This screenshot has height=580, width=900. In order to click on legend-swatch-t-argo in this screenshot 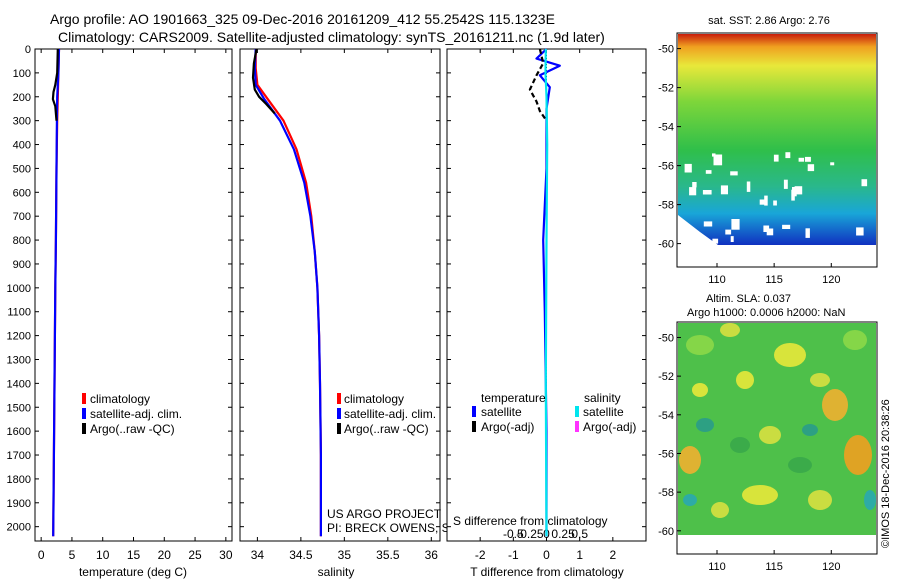, I will do `click(474, 426)`.